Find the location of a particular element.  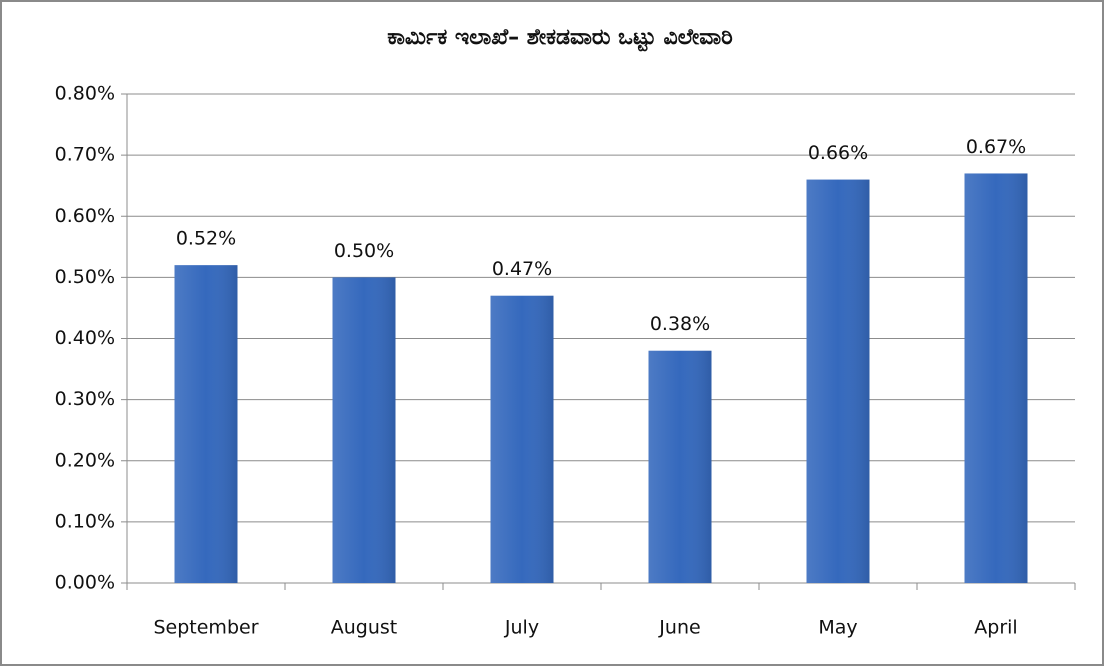

x-tick-label: August is located at coordinates (364, 628).